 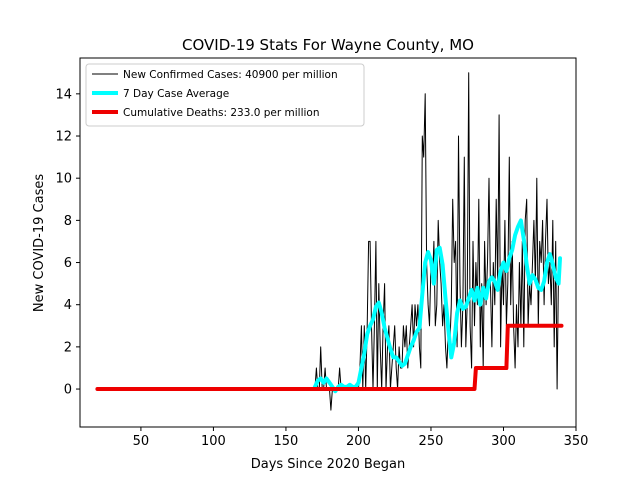 I want to click on legend-box, so click(x=225, y=95).